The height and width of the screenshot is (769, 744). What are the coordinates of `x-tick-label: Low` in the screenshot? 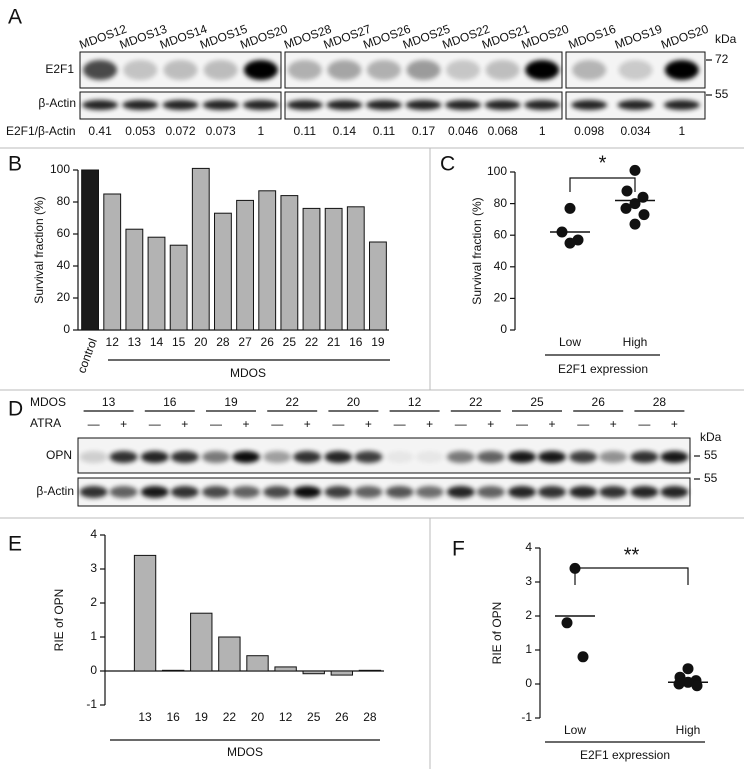 It's located at (575, 730).